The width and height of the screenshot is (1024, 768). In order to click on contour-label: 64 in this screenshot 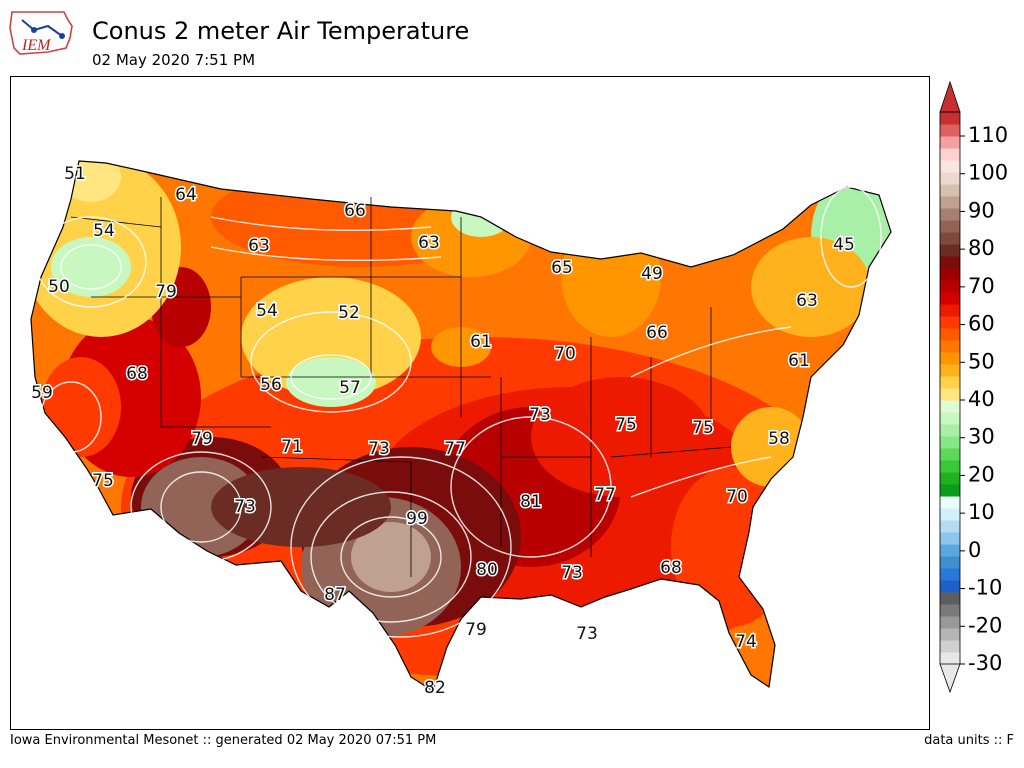, I will do `click(186, 195)`.